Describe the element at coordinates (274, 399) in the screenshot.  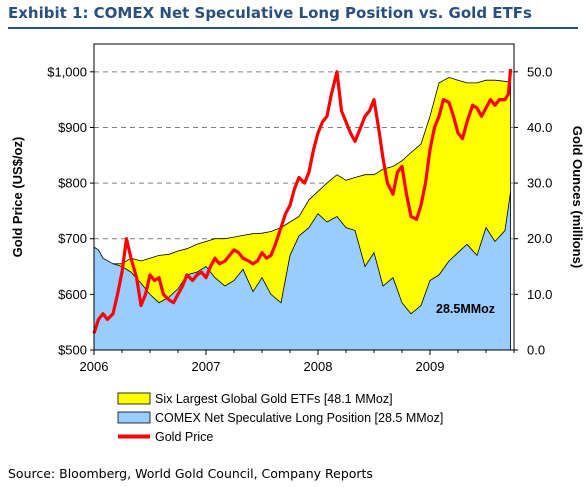
I see `legend-label-0: Six Largest Global Gold ETFs [48.1 MMoz]` at that location.